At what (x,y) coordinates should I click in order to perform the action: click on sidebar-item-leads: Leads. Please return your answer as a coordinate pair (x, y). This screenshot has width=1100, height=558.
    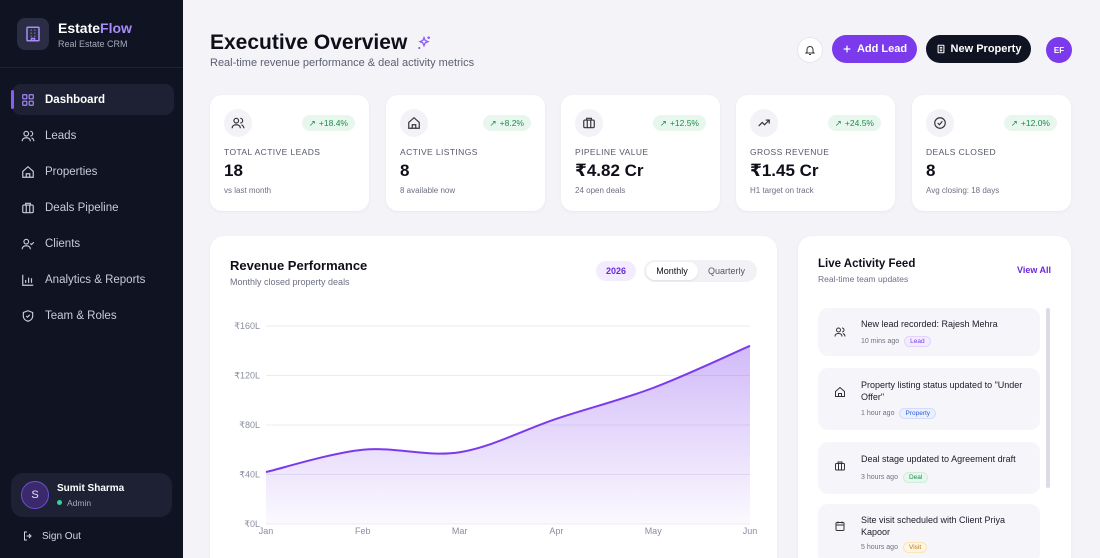
    Looking at the image, I should click on (93, 135).